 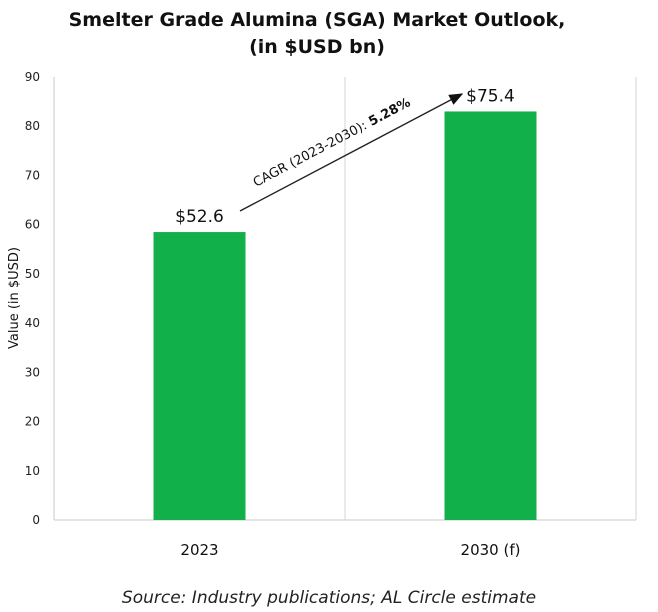 I want to click on cagr-annotation: CAGR (2023-2030): 5.28%, so click(x=332, y=142).